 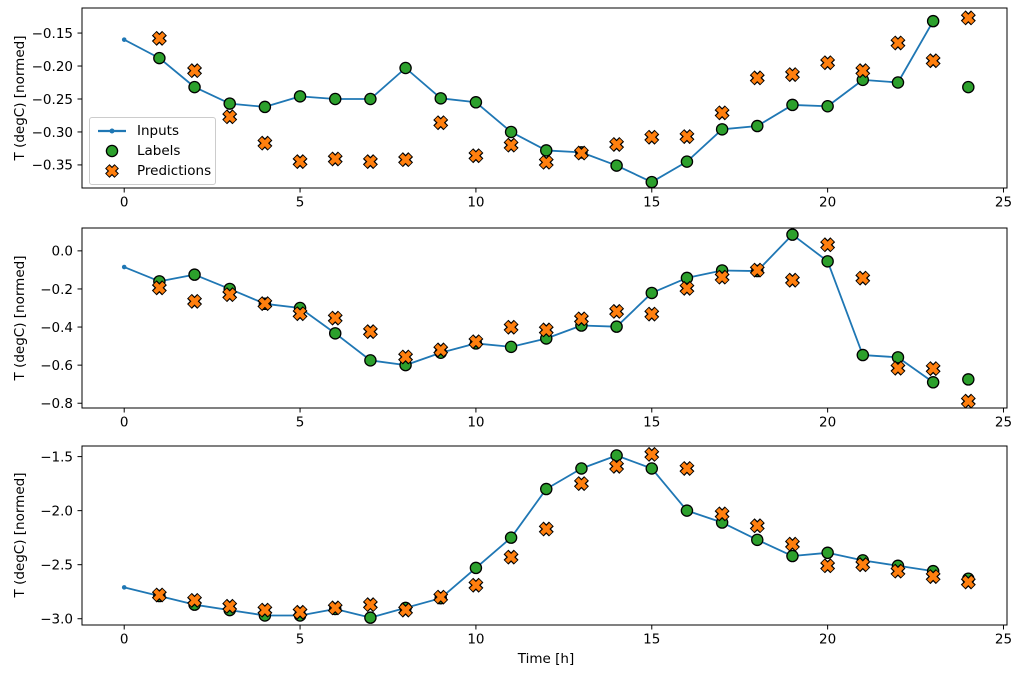 I want to click on predictions-x-icon, so click(x=112, y=171).